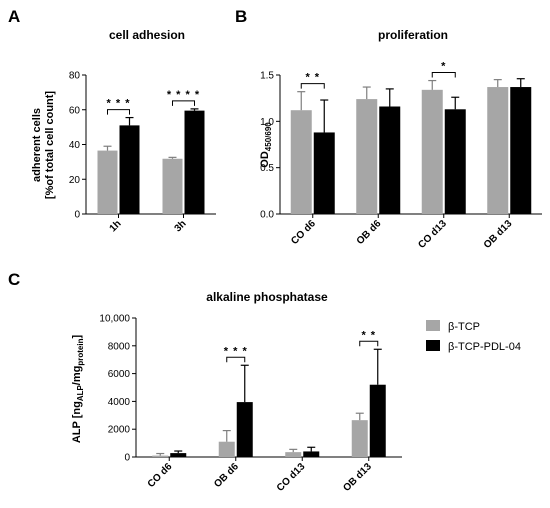 The width and height of the screenshot is (550, 508). I want to click on panel-label-b: B, so click(241, 16).